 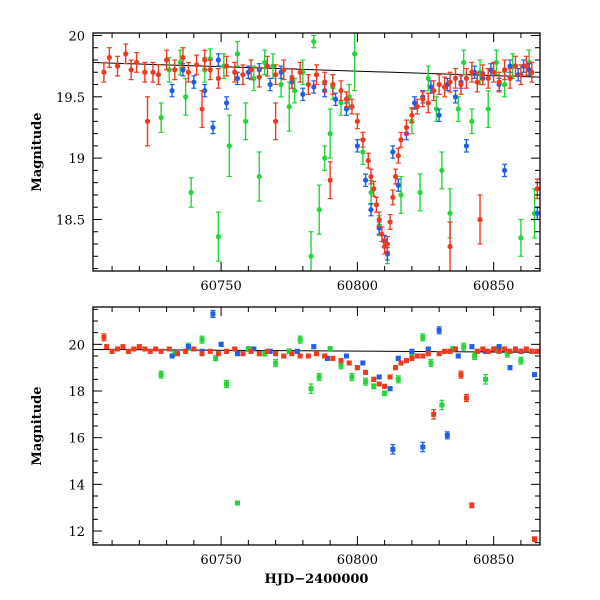 What do you see at coordinates (37, 425) in the screenshot?
I see `bottom-y-axis-title: Magnitude` at bounding box center [37, 425].